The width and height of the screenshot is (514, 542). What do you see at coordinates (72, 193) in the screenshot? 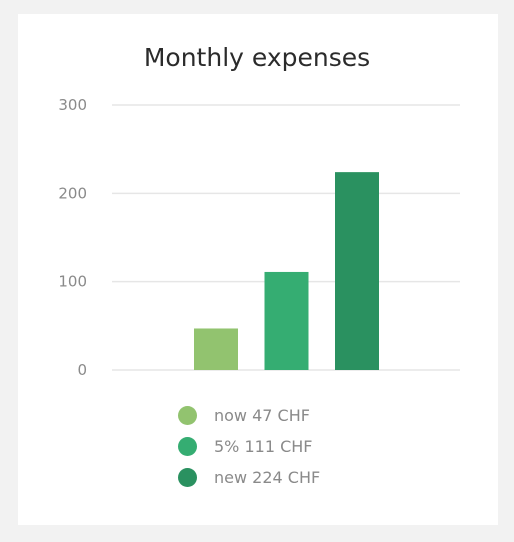
I see `y-tick-label: 200` at bounding box center [72, 193].